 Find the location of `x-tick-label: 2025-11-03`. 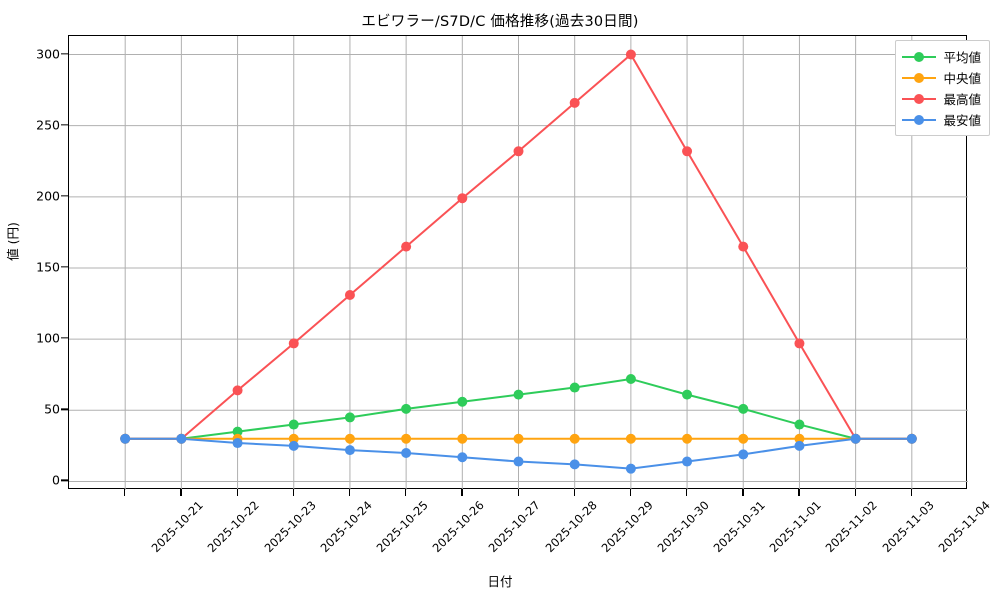

x-tick-label: 2025-11-03 is located at coordinates (908, 527).